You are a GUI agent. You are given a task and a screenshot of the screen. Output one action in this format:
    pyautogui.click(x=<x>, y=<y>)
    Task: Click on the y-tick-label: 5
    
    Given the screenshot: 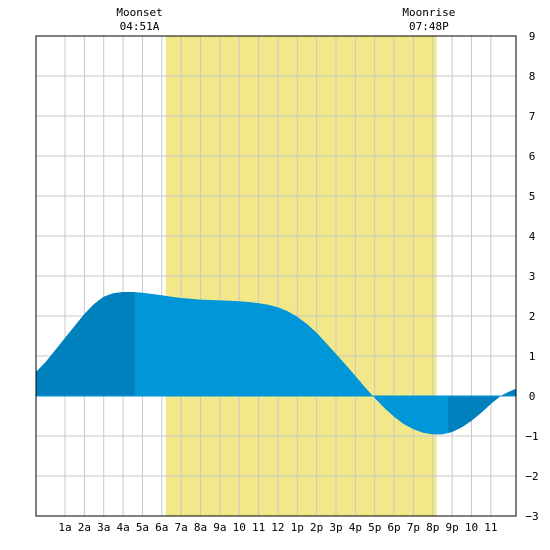 What is the action you would take?
    pyautogui.click(x=532, y=196)
    